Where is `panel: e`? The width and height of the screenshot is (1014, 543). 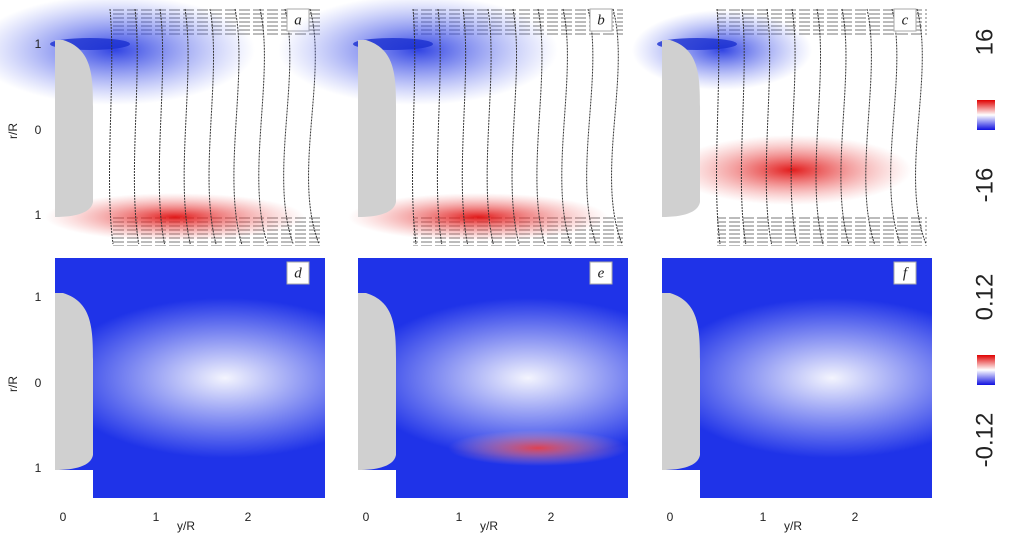
panel: e is located at coordinates (528, 378).